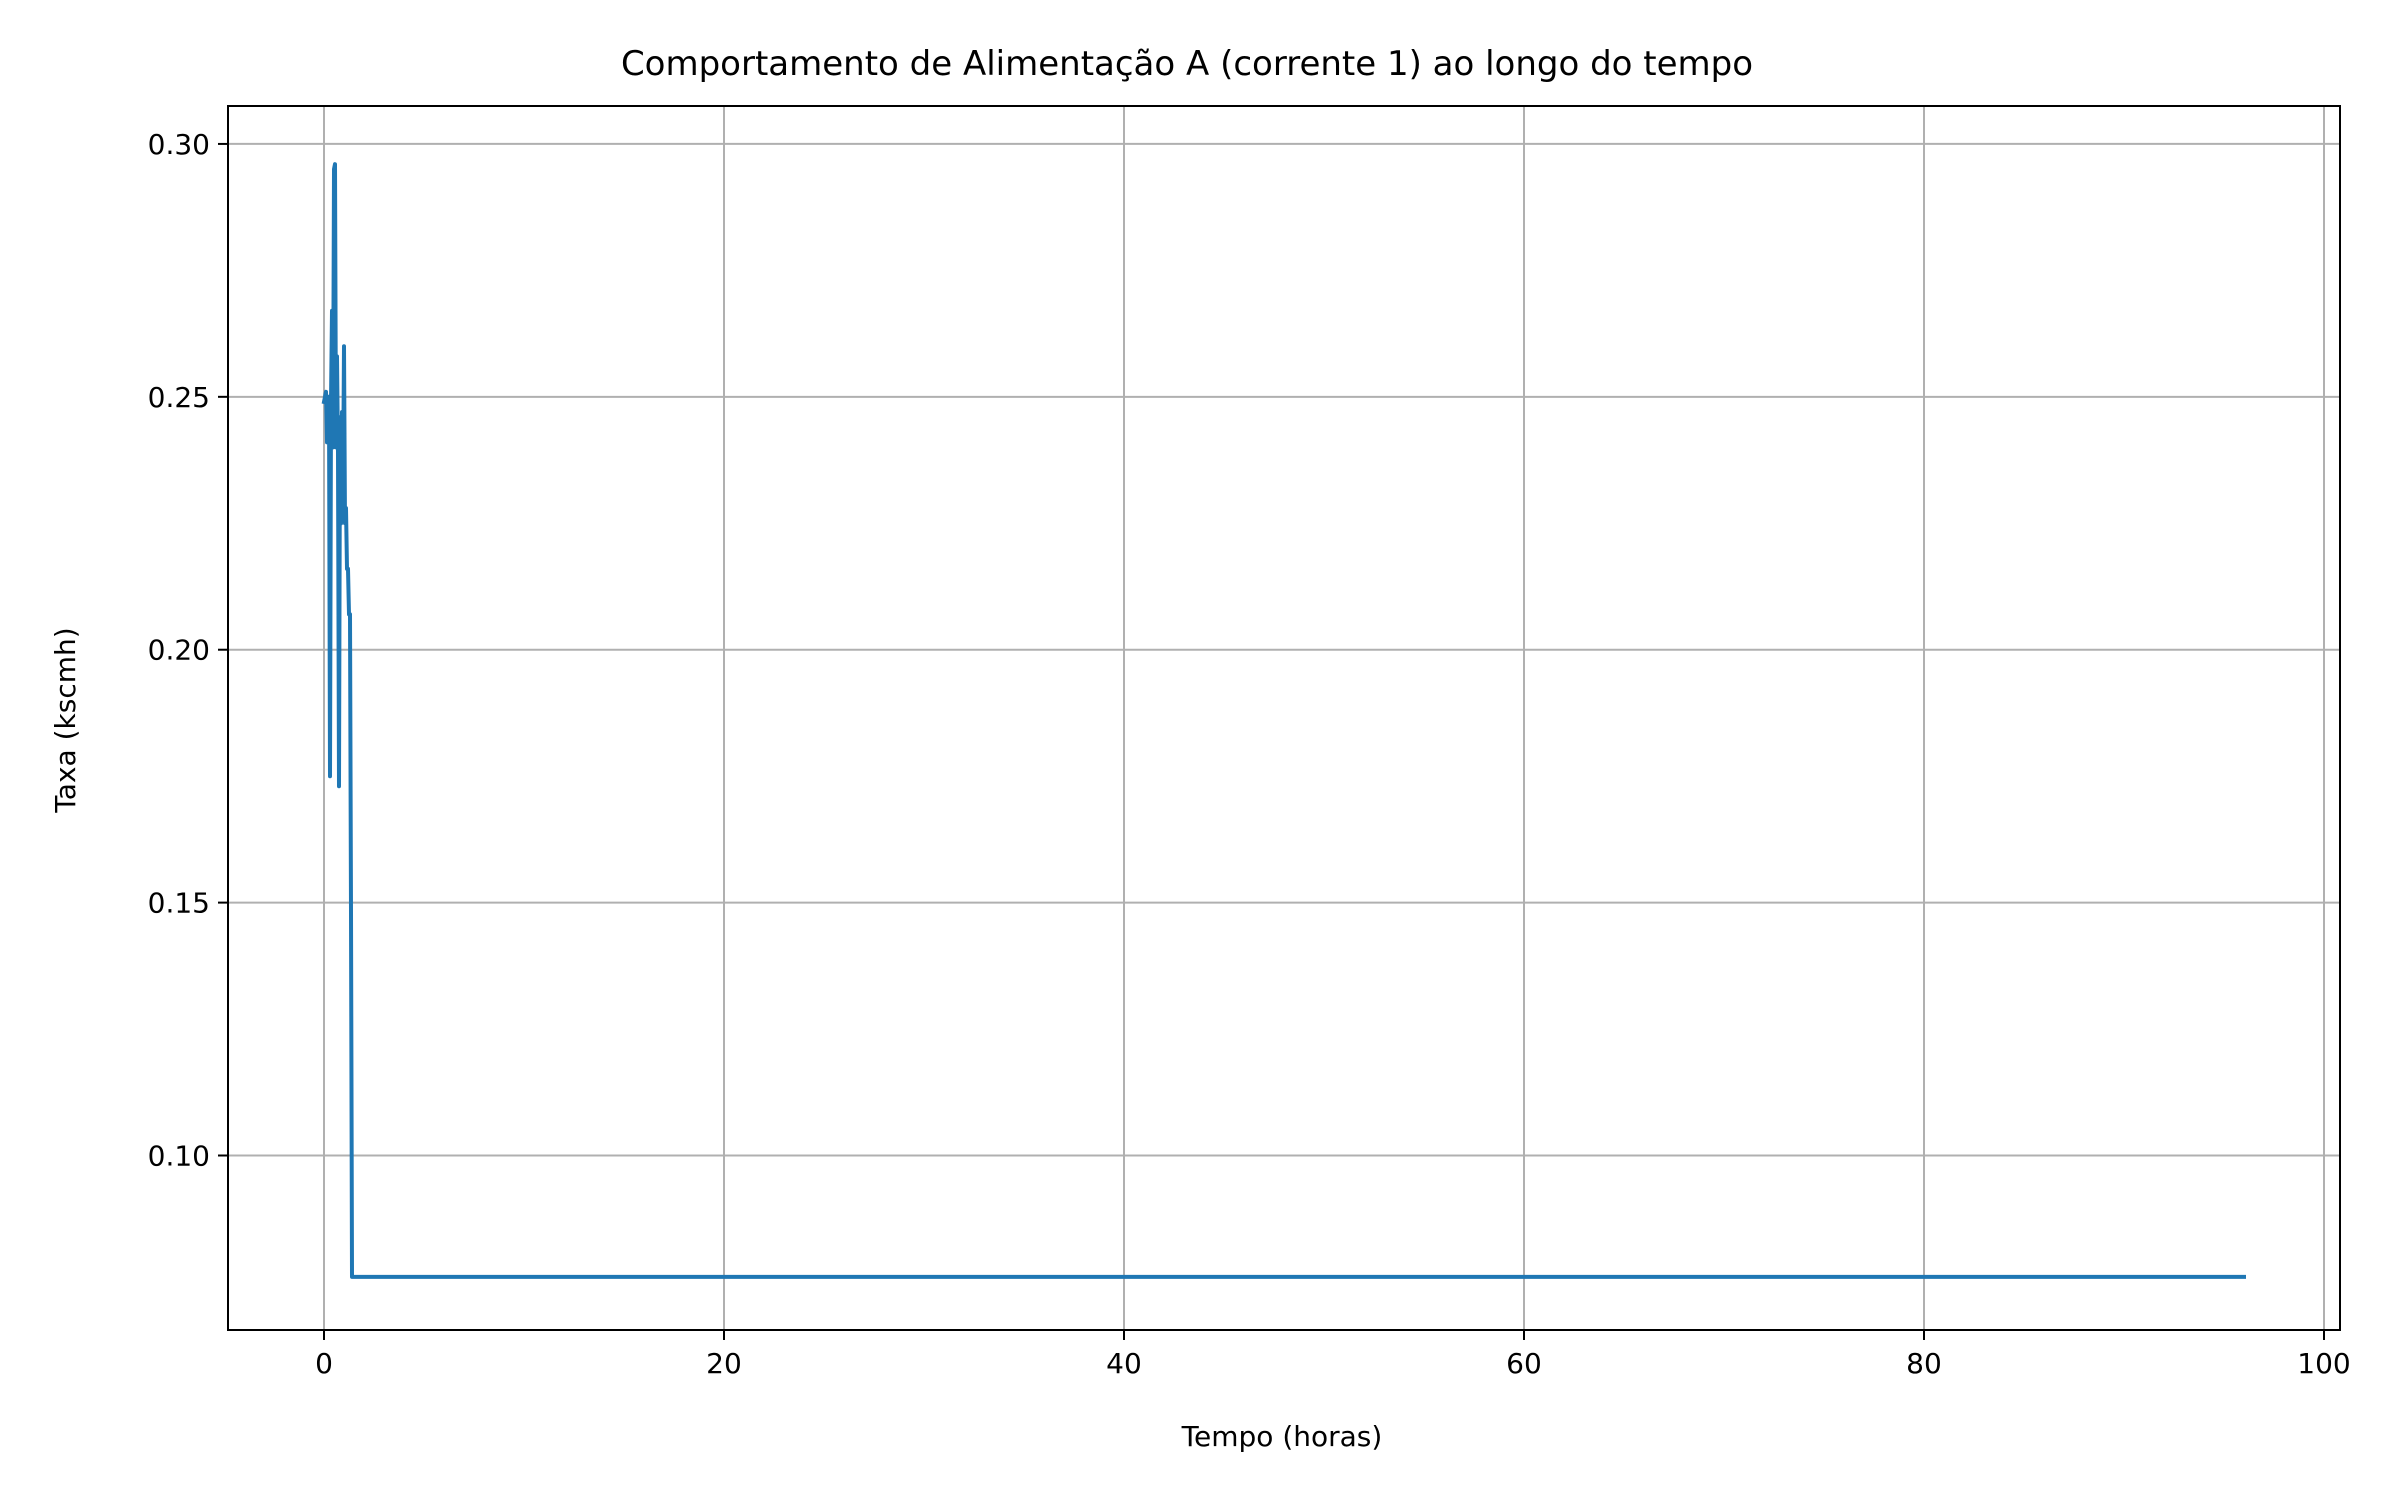 This screenshot has width=2400, height=1500. I want to click on y-tick-label: 0.30, so click(179, 144).